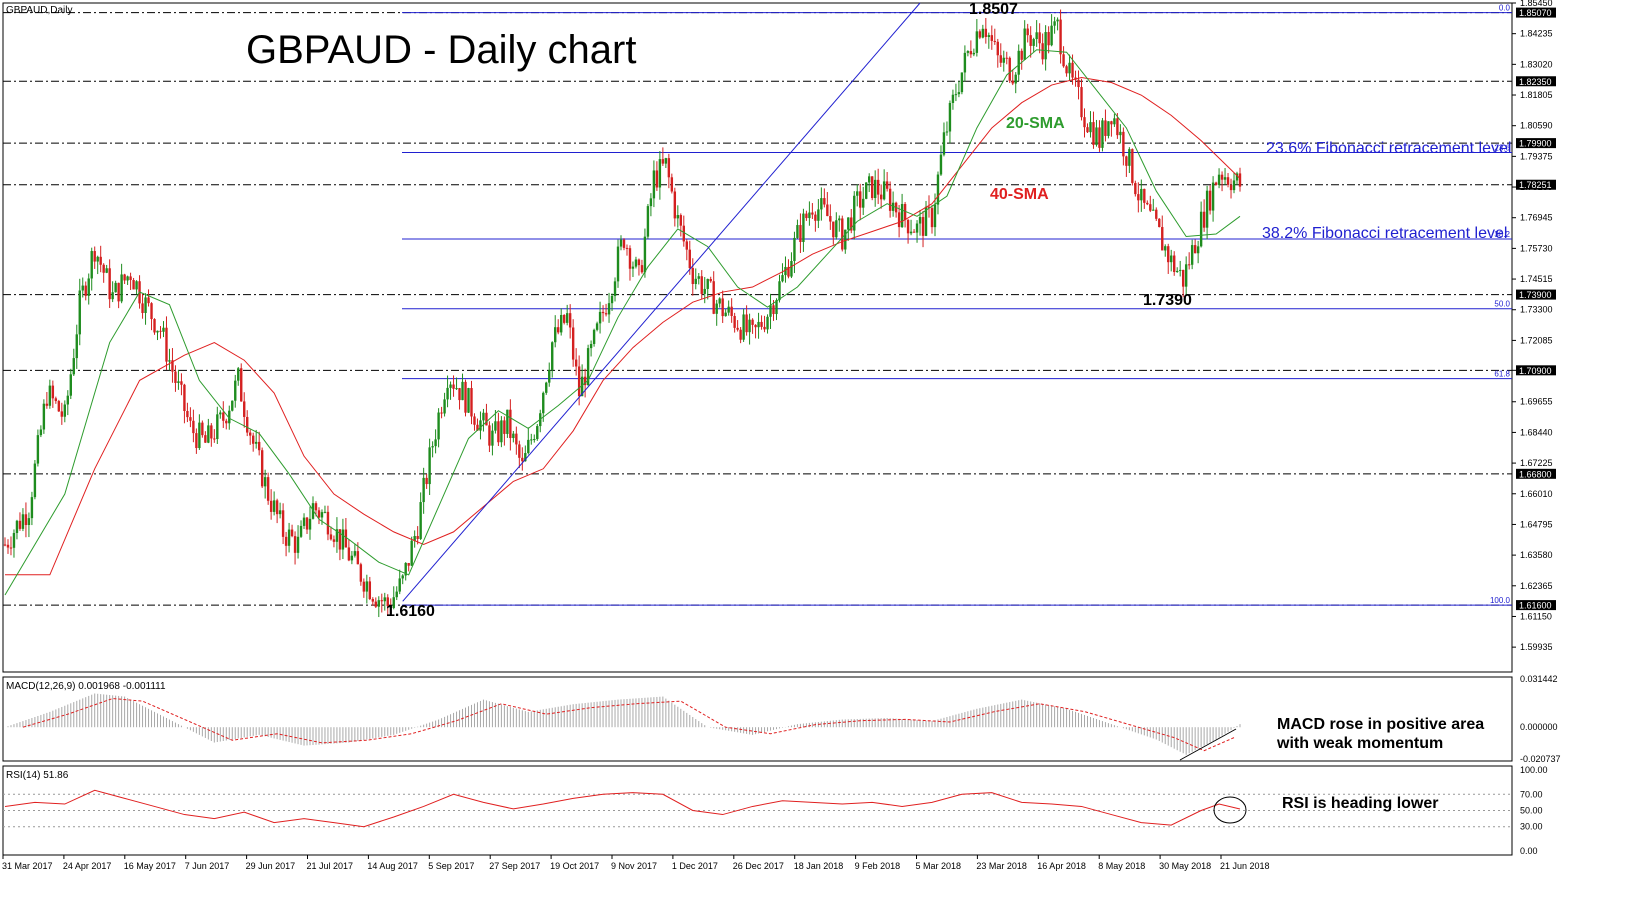  I want to click on y-tick-label: 1.85450, so click(1536, 4).